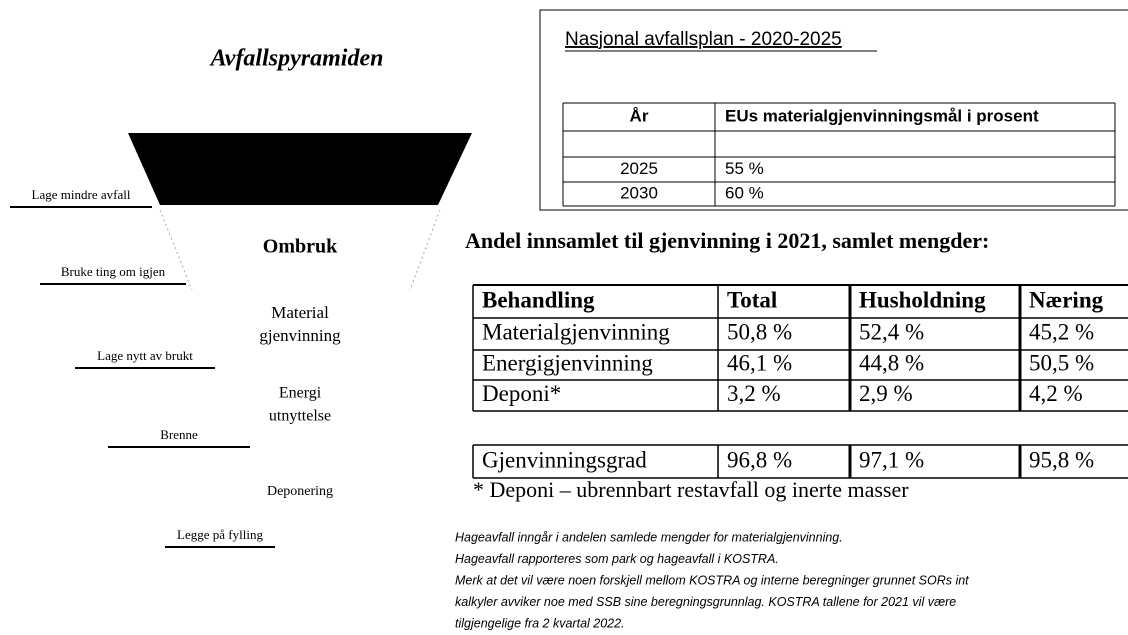  What do you see at coordinates (1061, 362) in the screenshot?
I see `collection-cell: 50,5 %` at bounding box center [1061, 362].